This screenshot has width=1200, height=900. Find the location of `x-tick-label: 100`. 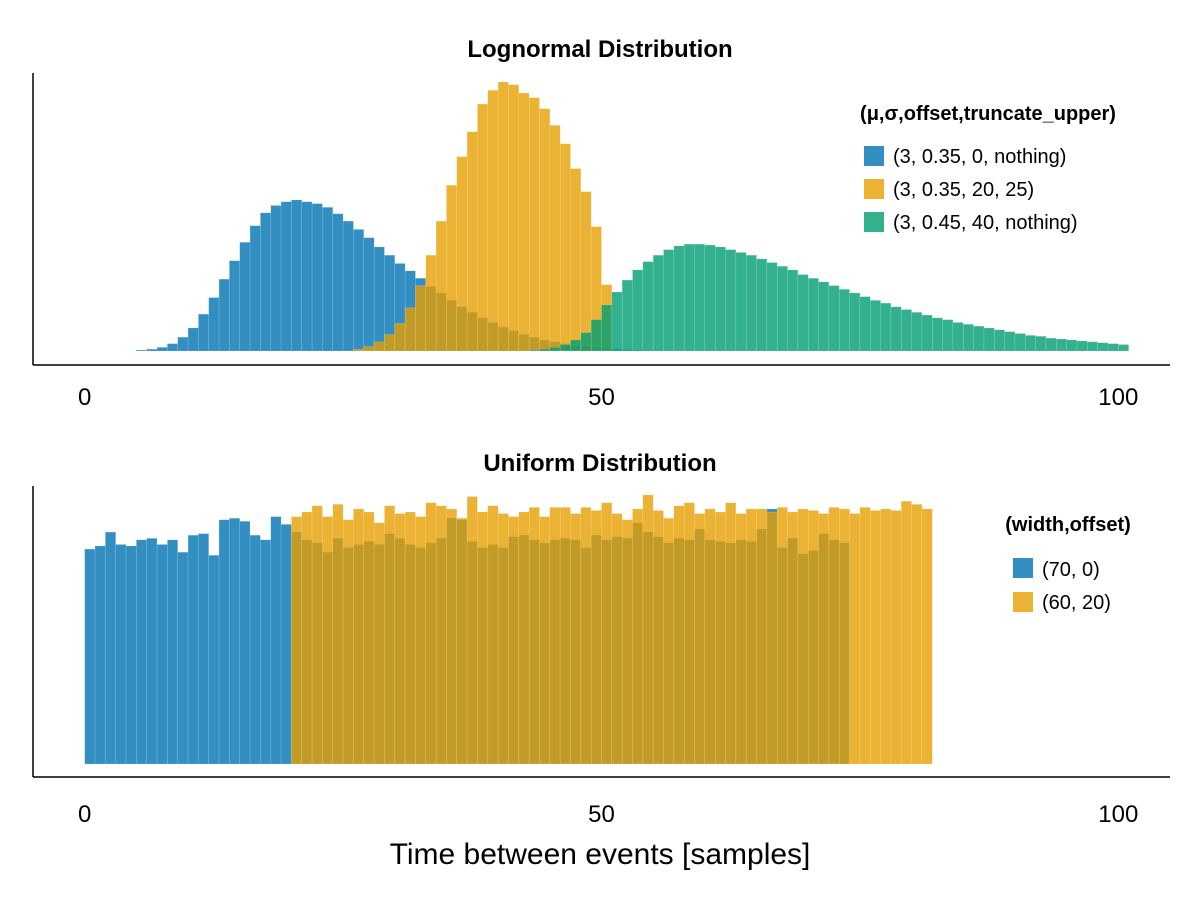

x-tick-label: 100 is located at coordinates (1118, 814).